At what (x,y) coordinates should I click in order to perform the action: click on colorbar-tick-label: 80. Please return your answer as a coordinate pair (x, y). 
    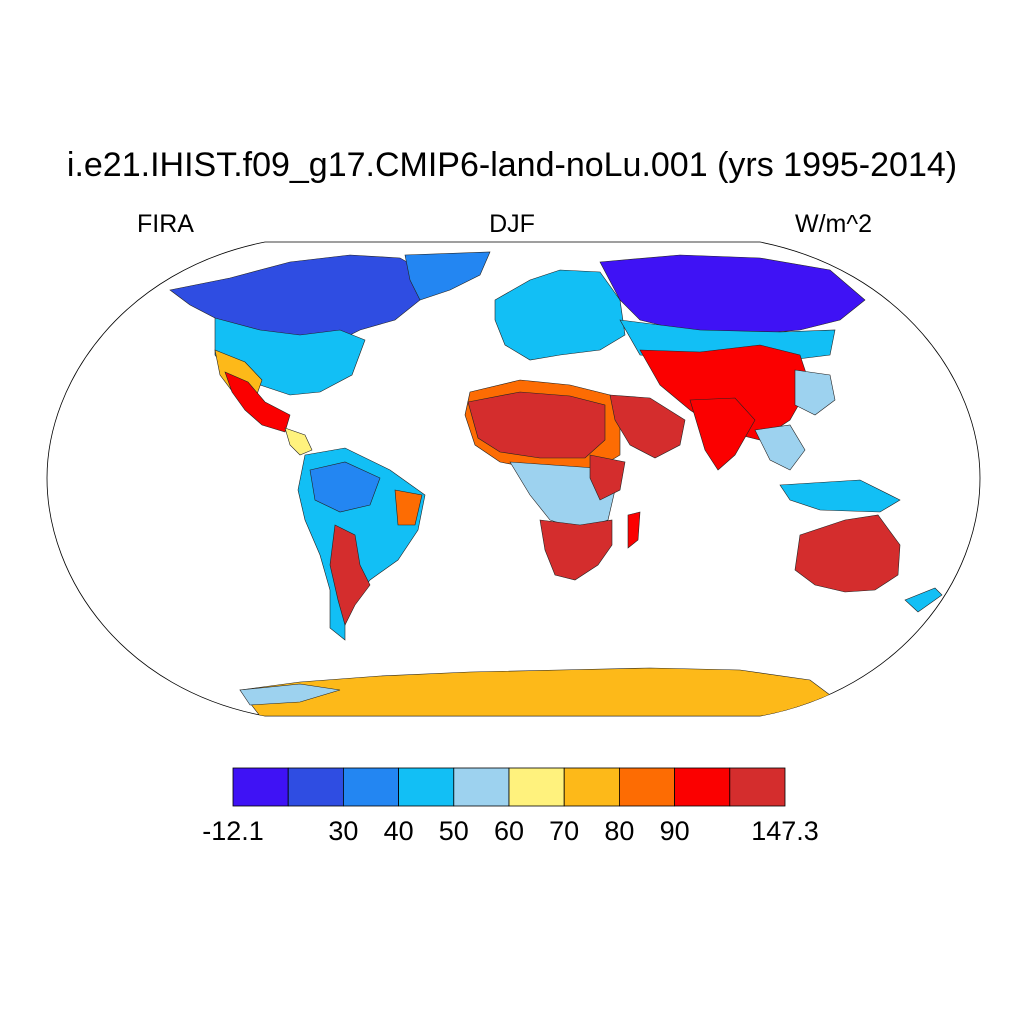
    Looking at the image, I should click on (619, 831).